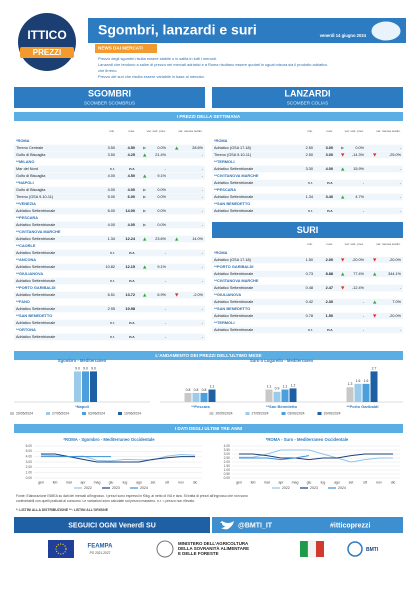  What do you see at coordinates (314, 488) in the screenshot?
I see `legend-label: 2023` at bounding box center [314, 488].